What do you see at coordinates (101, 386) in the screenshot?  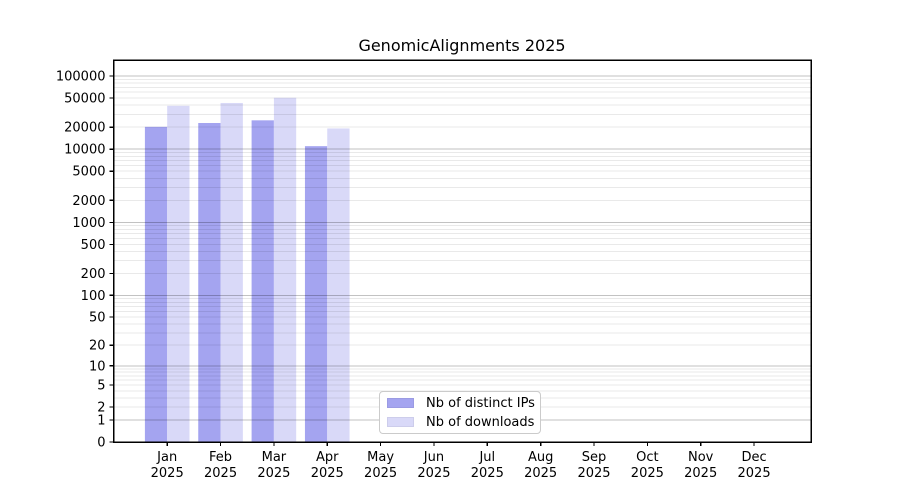 I see `y-tick-label-5: 5` at bounding box center [101, 386].